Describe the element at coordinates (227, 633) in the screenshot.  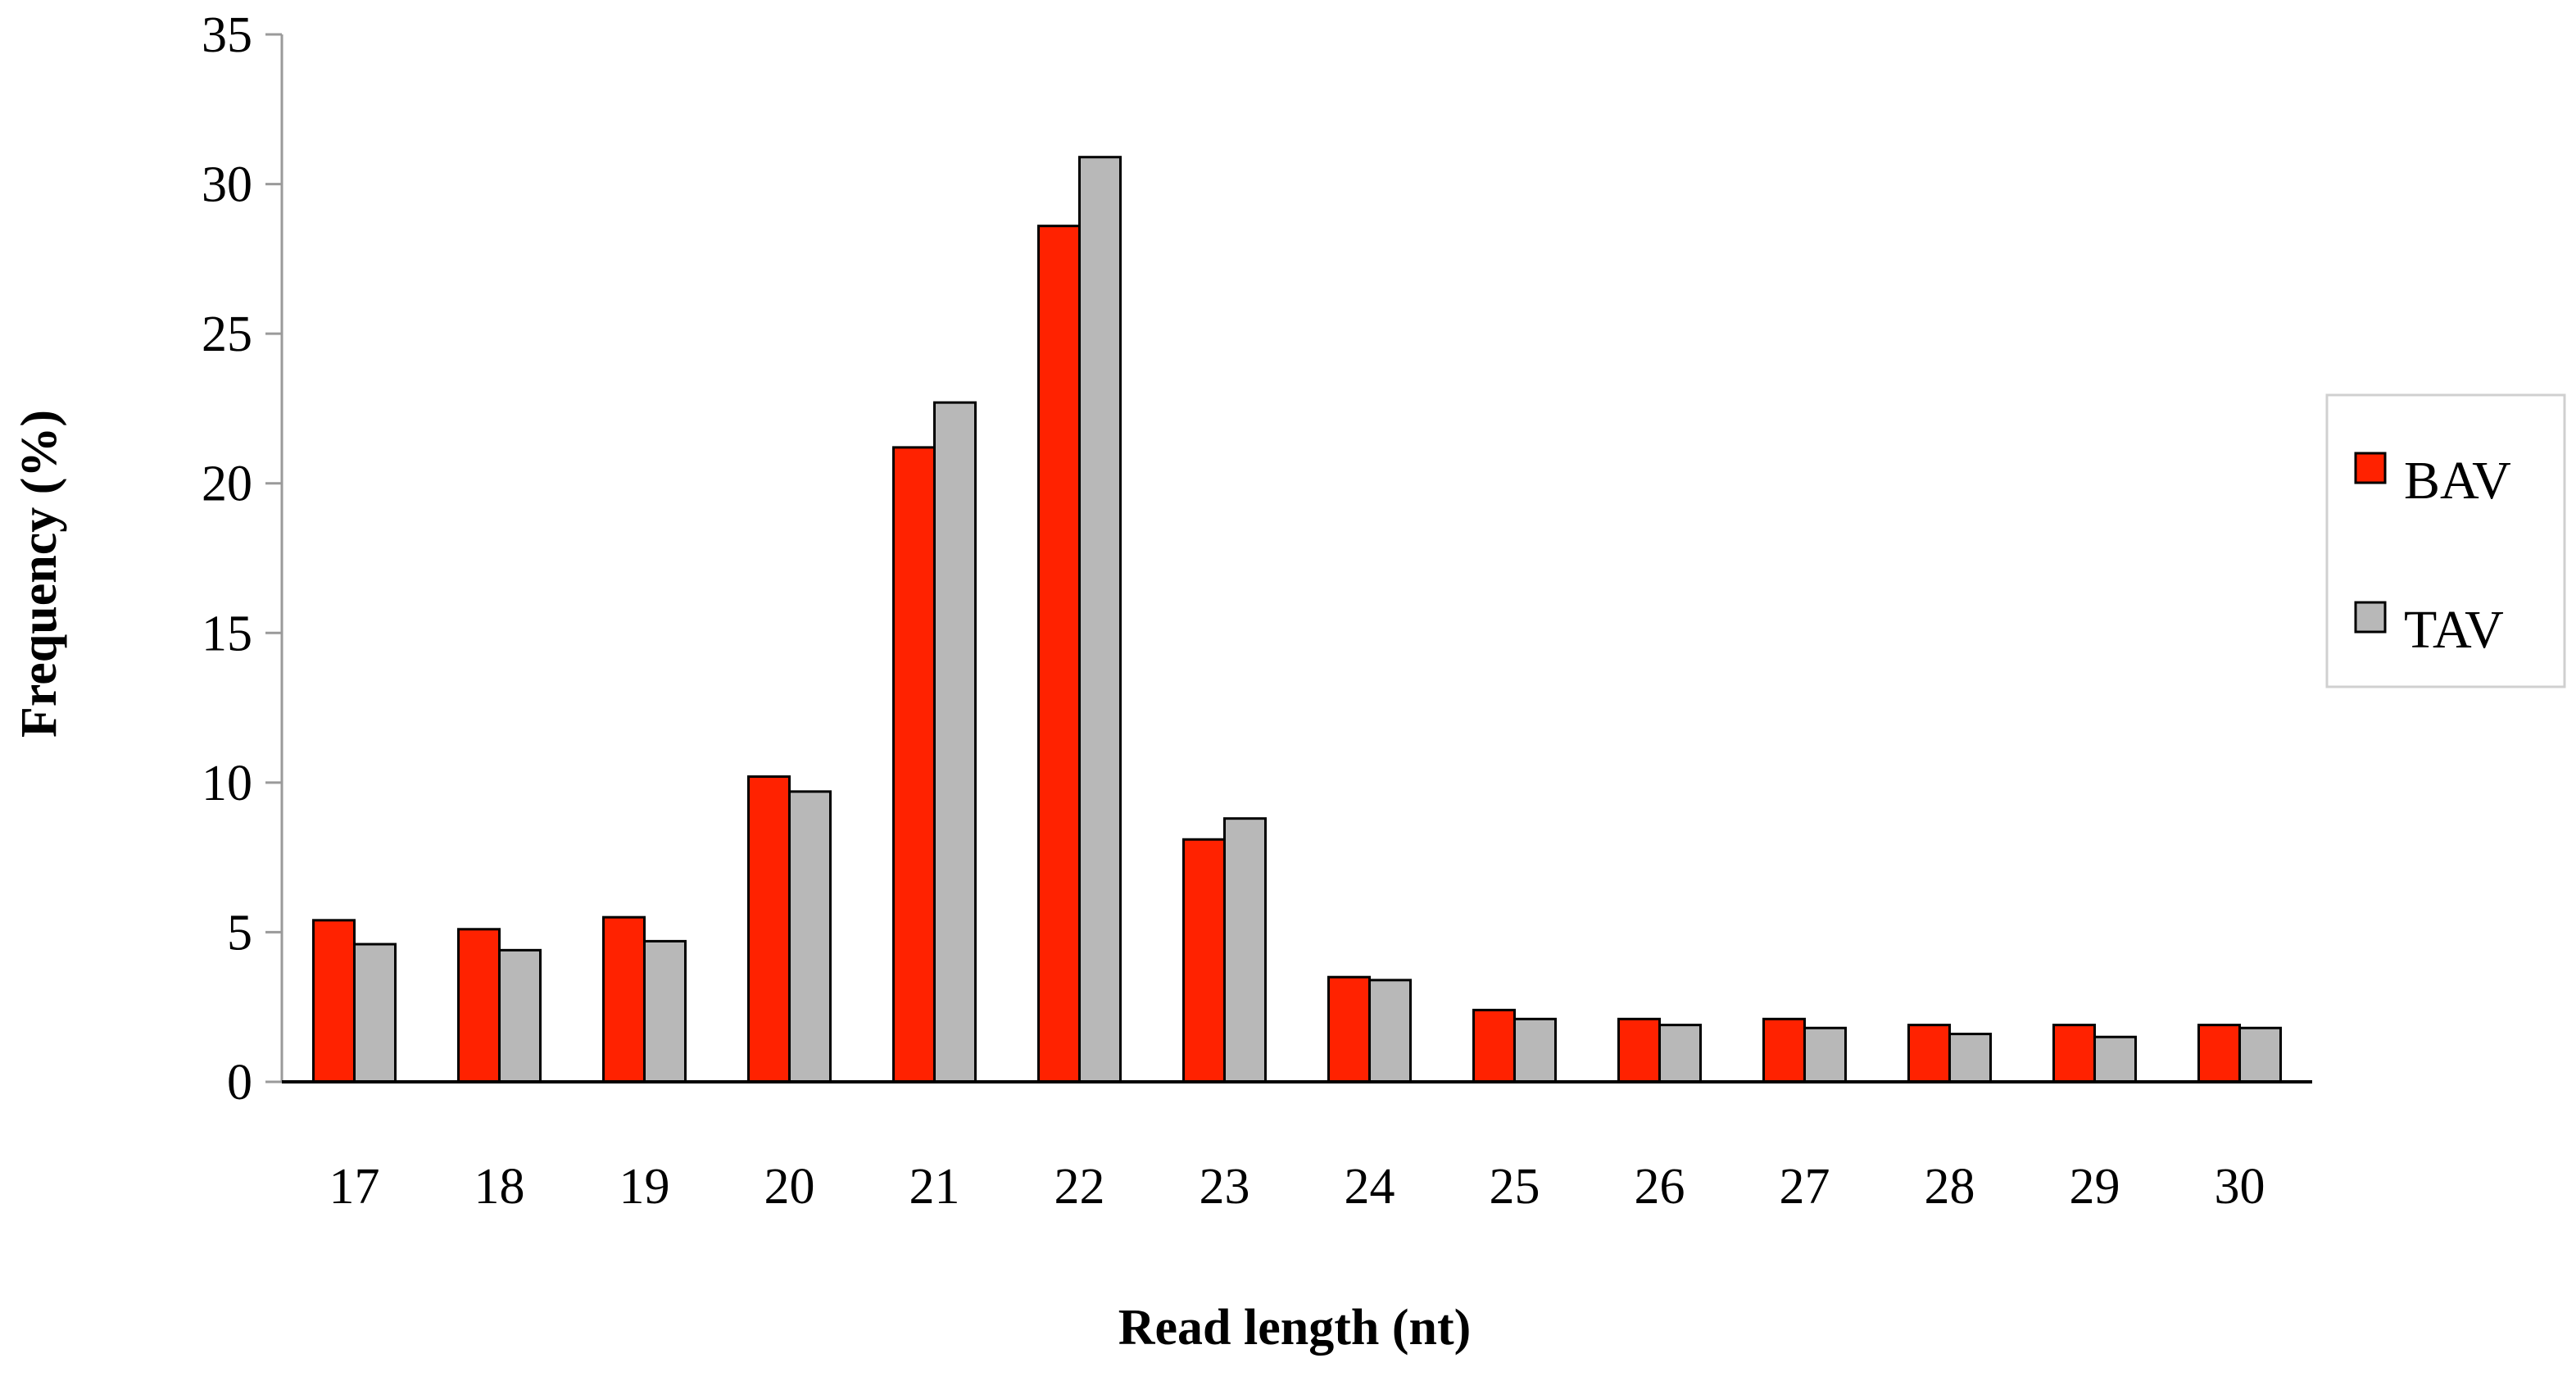
I see `y-tick-label: 15` at that location.